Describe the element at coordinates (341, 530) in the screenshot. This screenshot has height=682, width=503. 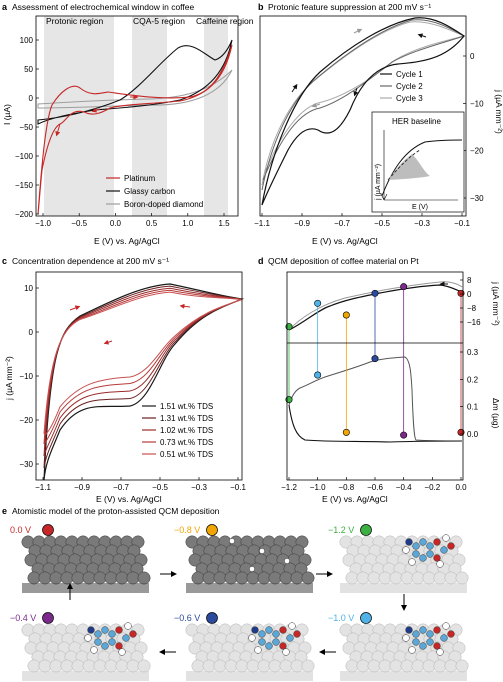
I see `slab-voltage-label-2: −1.2 V` at that location.